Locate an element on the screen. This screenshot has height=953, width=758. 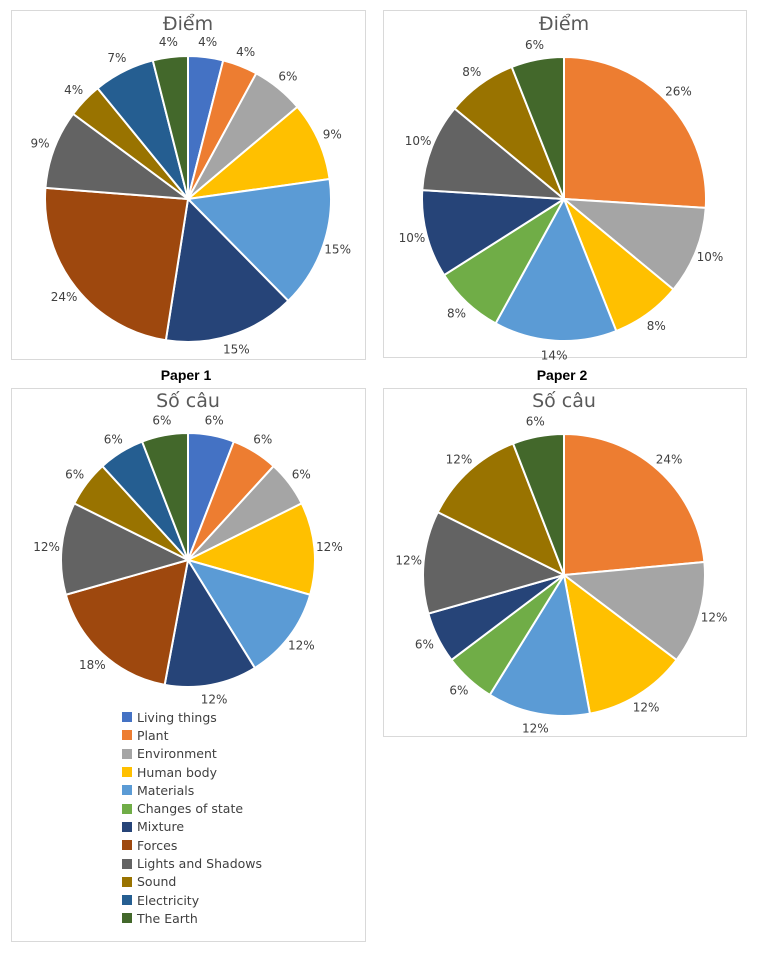
legend-item: Mixture is located at coordinates (192, 827).